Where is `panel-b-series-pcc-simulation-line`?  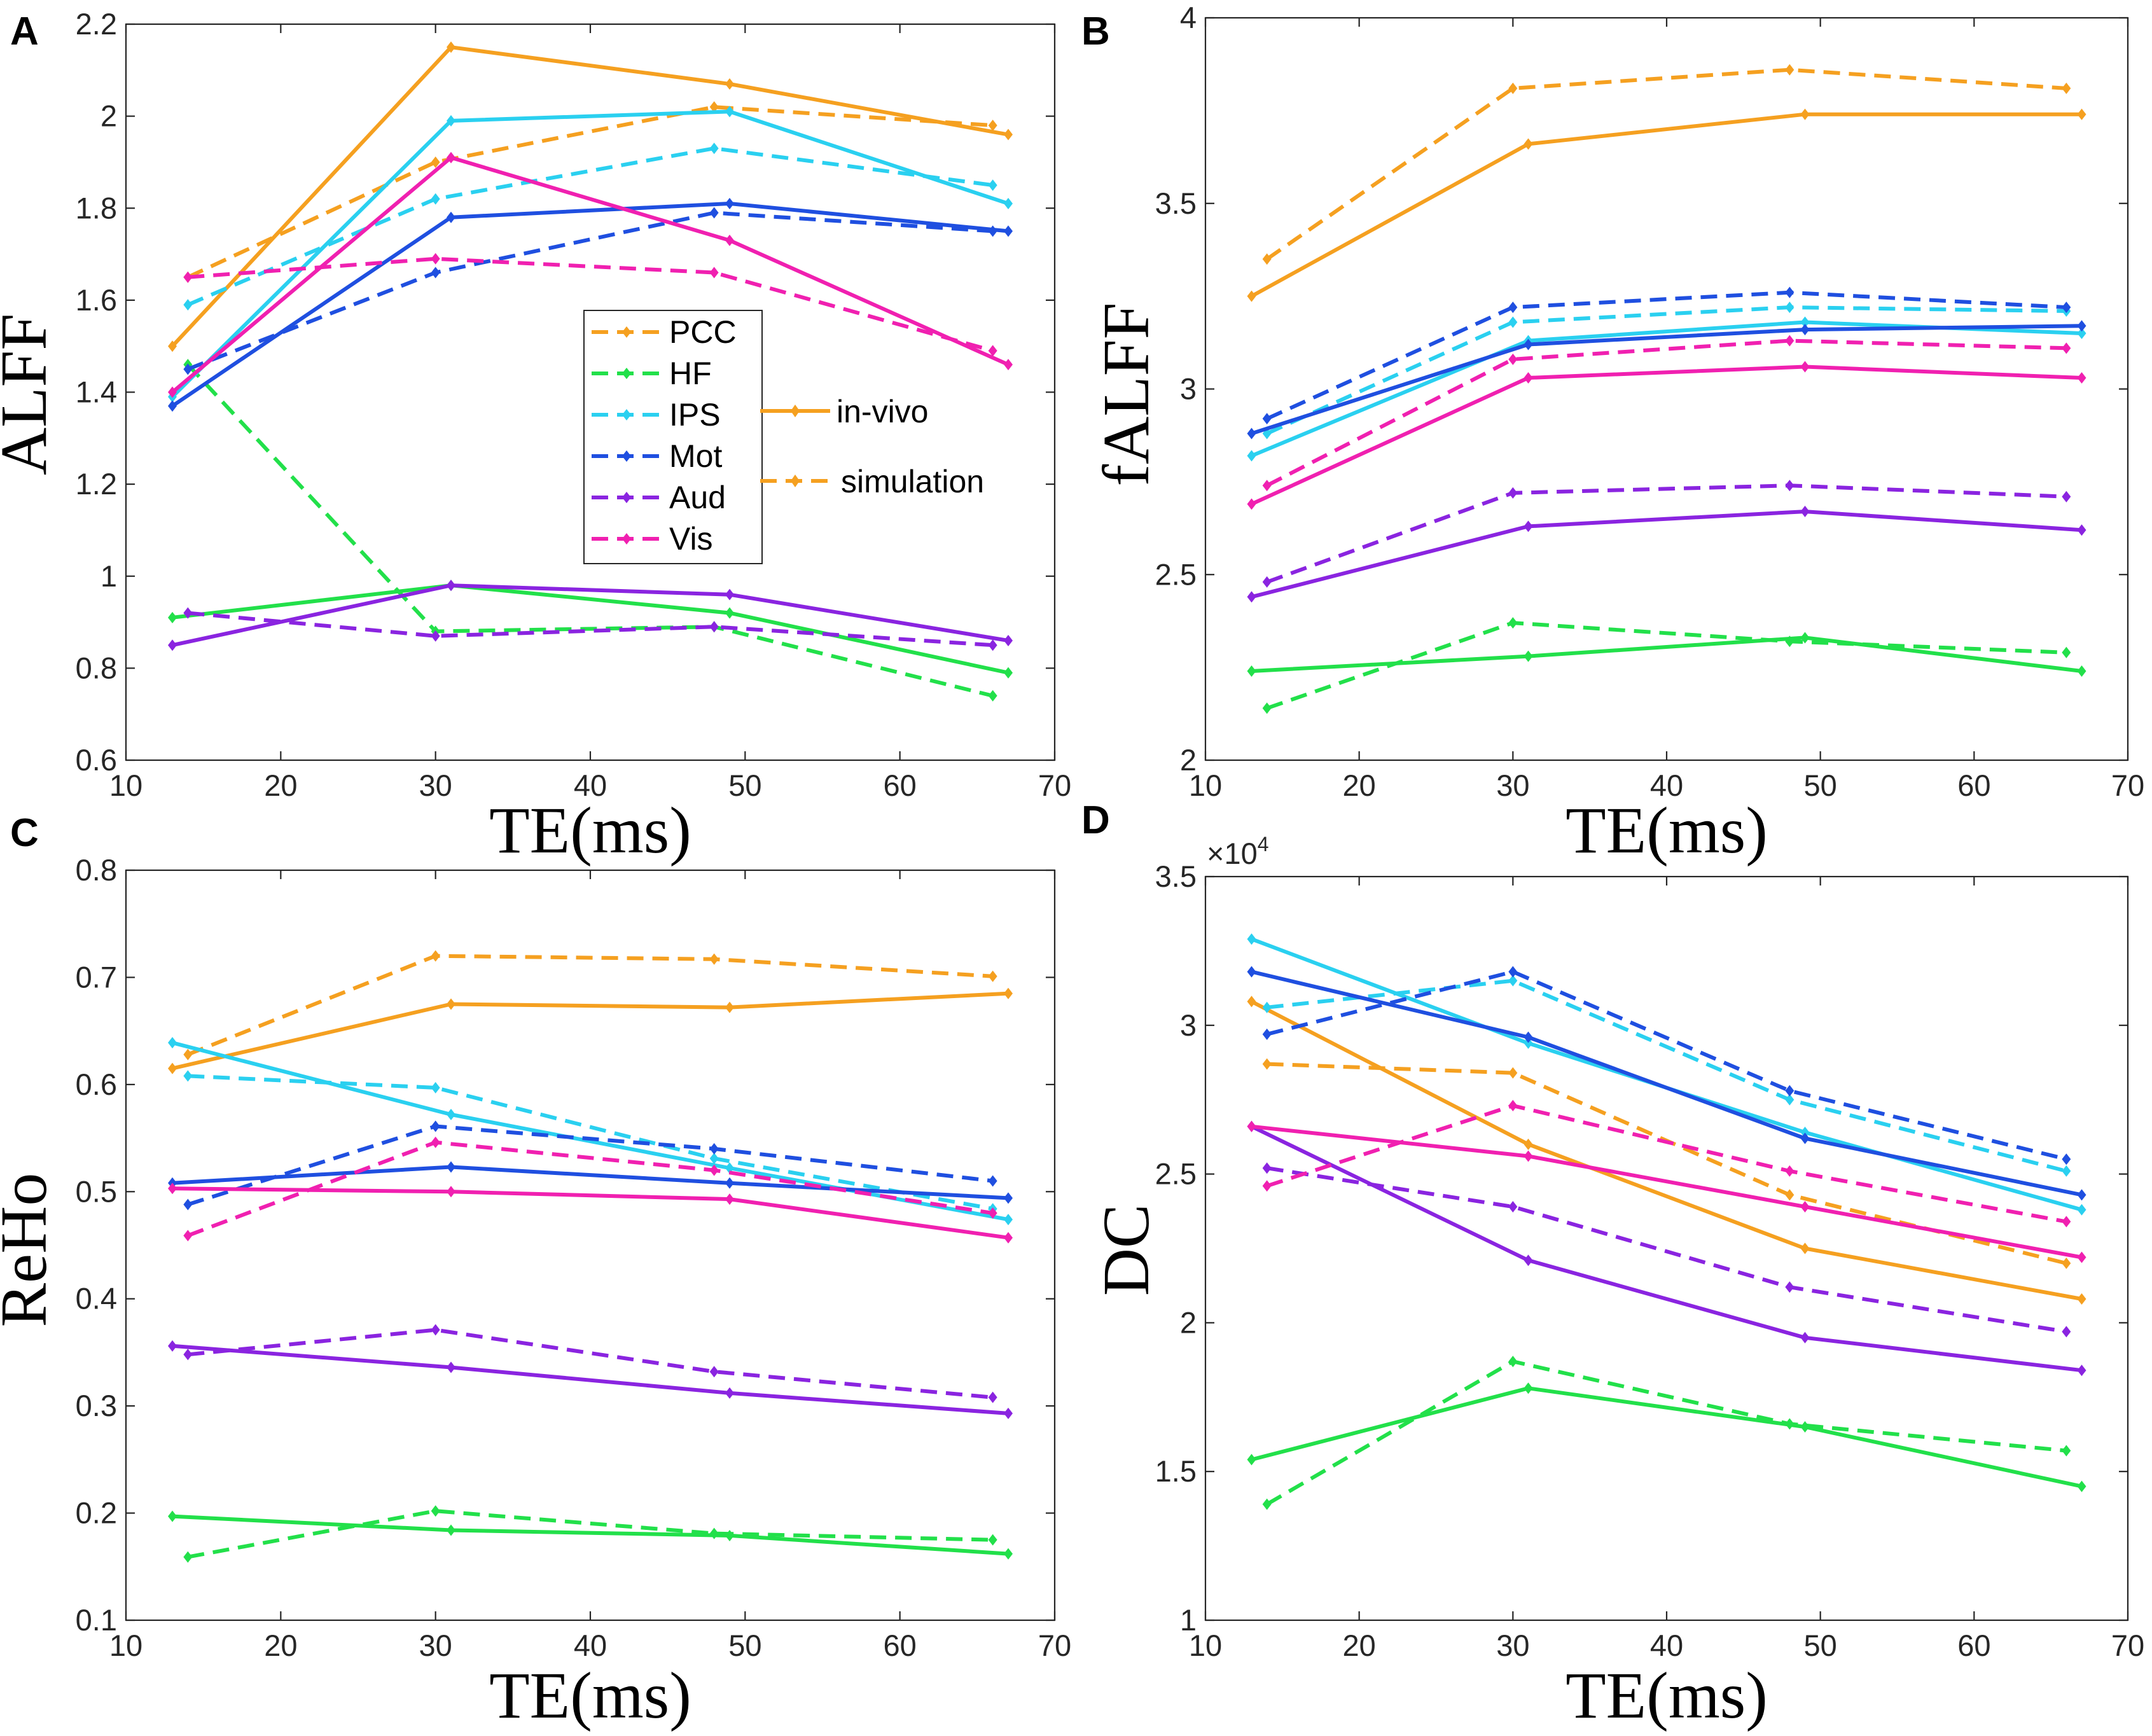 panel-b-series-pcc-simulation-line is located at coordinates (1666, 164).